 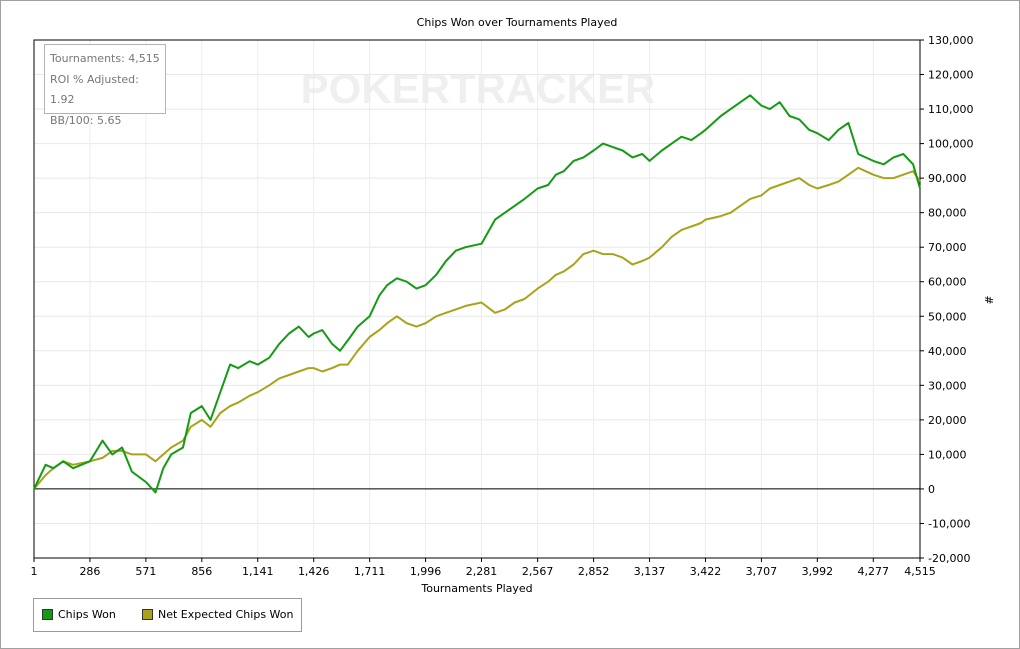 What do you see at coordinates (594, 571) in the screenshot?
I see `x-tick-label: 2,852` at bounding box center [594, 571].